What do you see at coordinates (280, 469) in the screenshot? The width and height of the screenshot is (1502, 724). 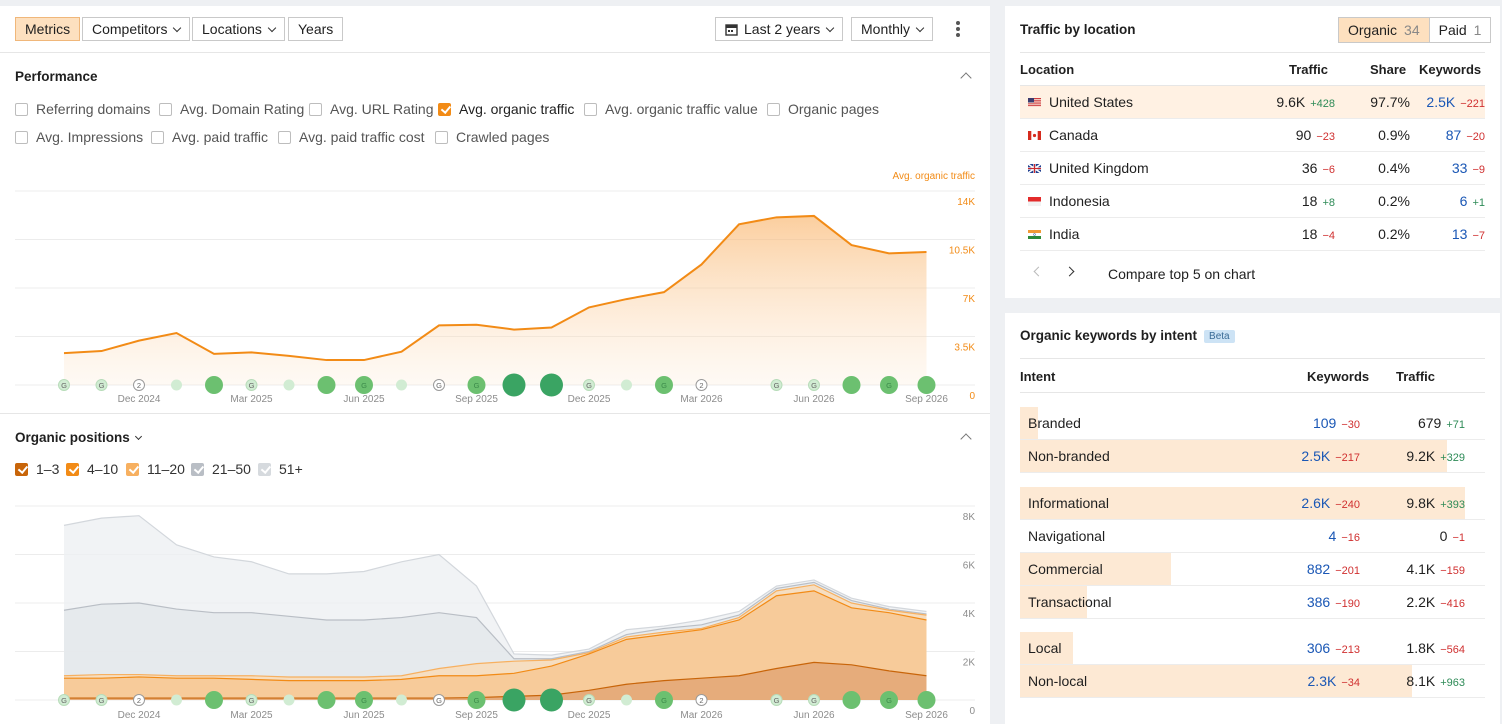 I see `legend-item: 51+` at bounding box center [280, 469].